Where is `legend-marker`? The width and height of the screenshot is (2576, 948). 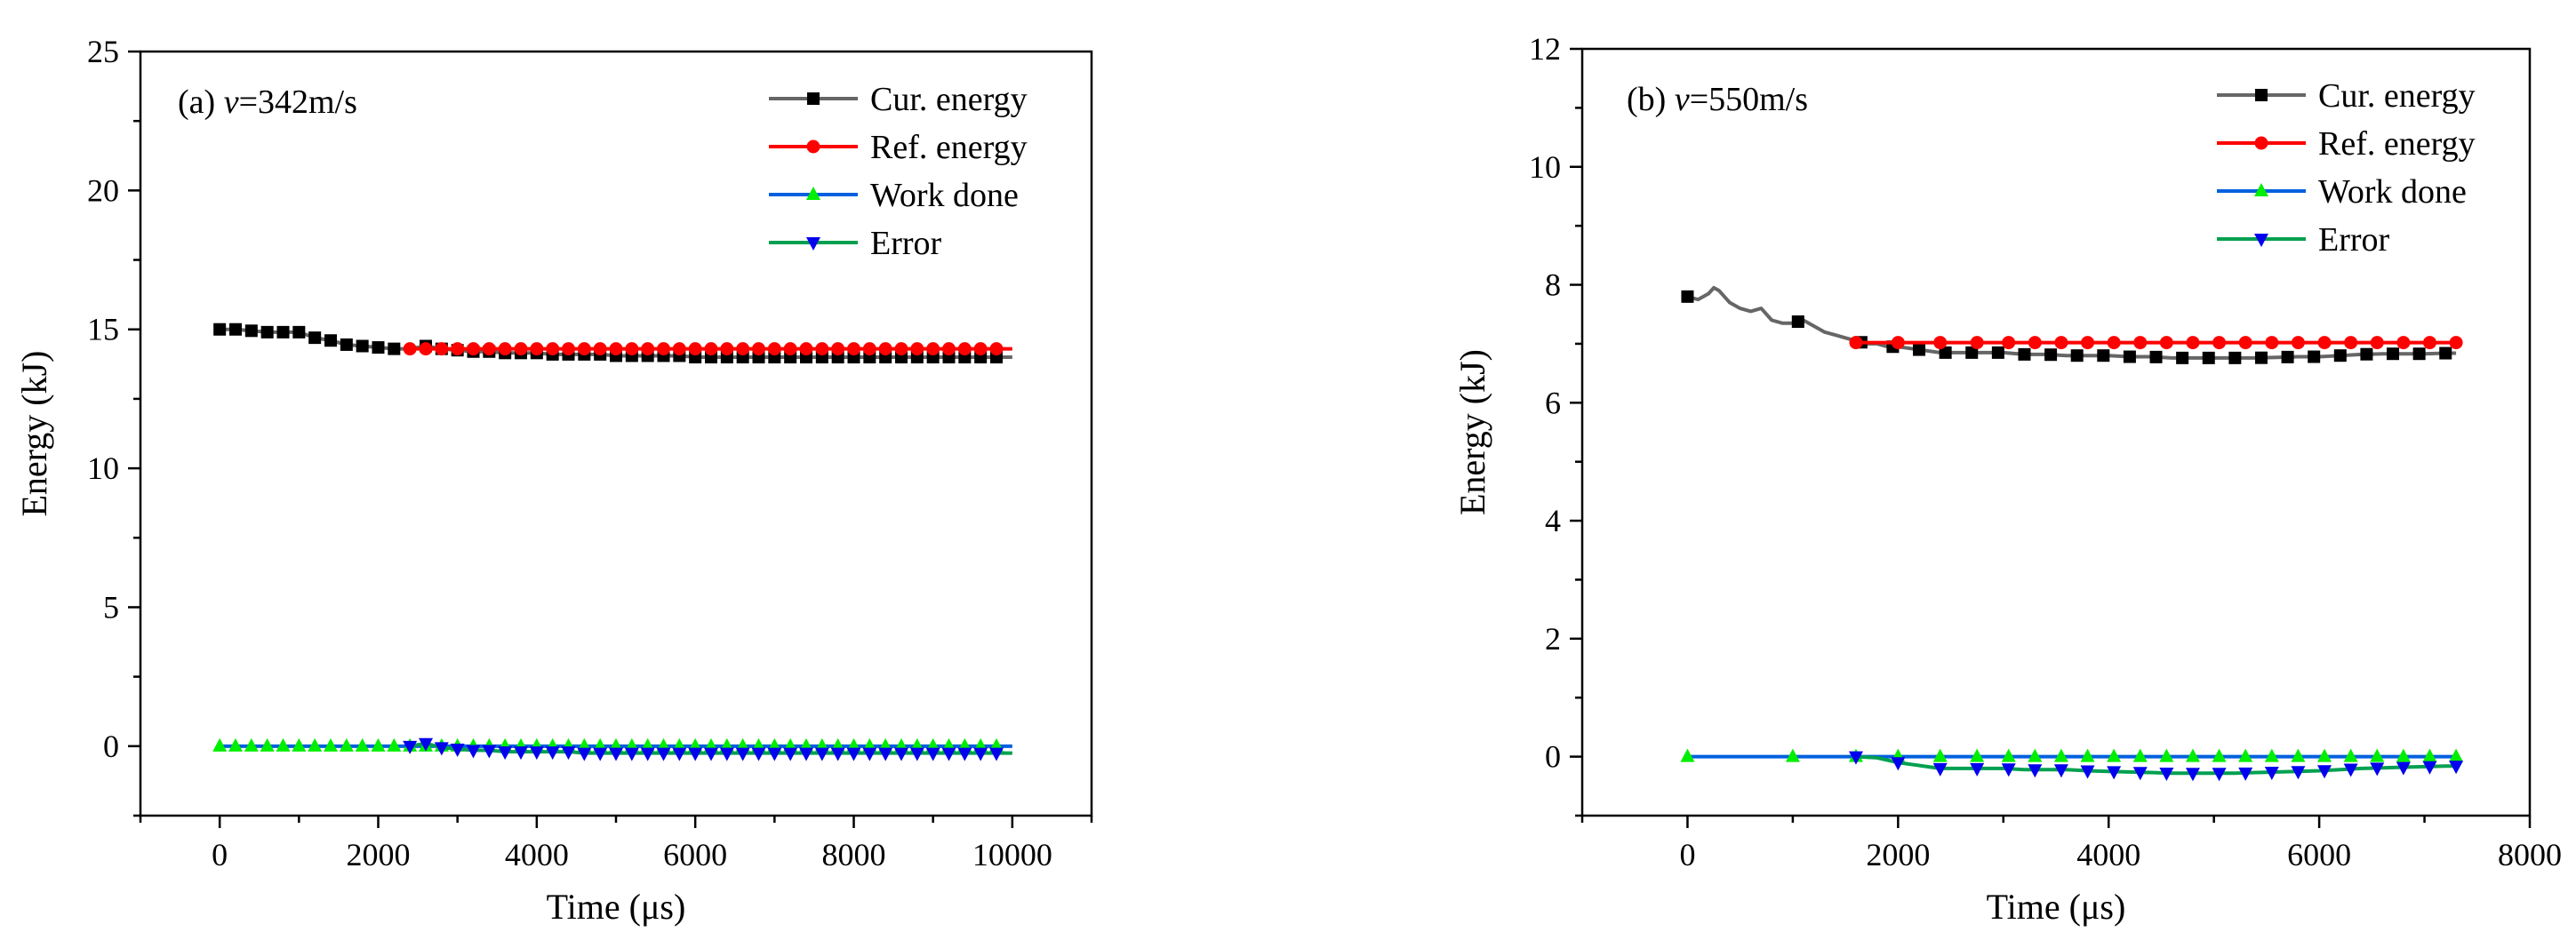 legend-marker is located at coordinates (813, 194).